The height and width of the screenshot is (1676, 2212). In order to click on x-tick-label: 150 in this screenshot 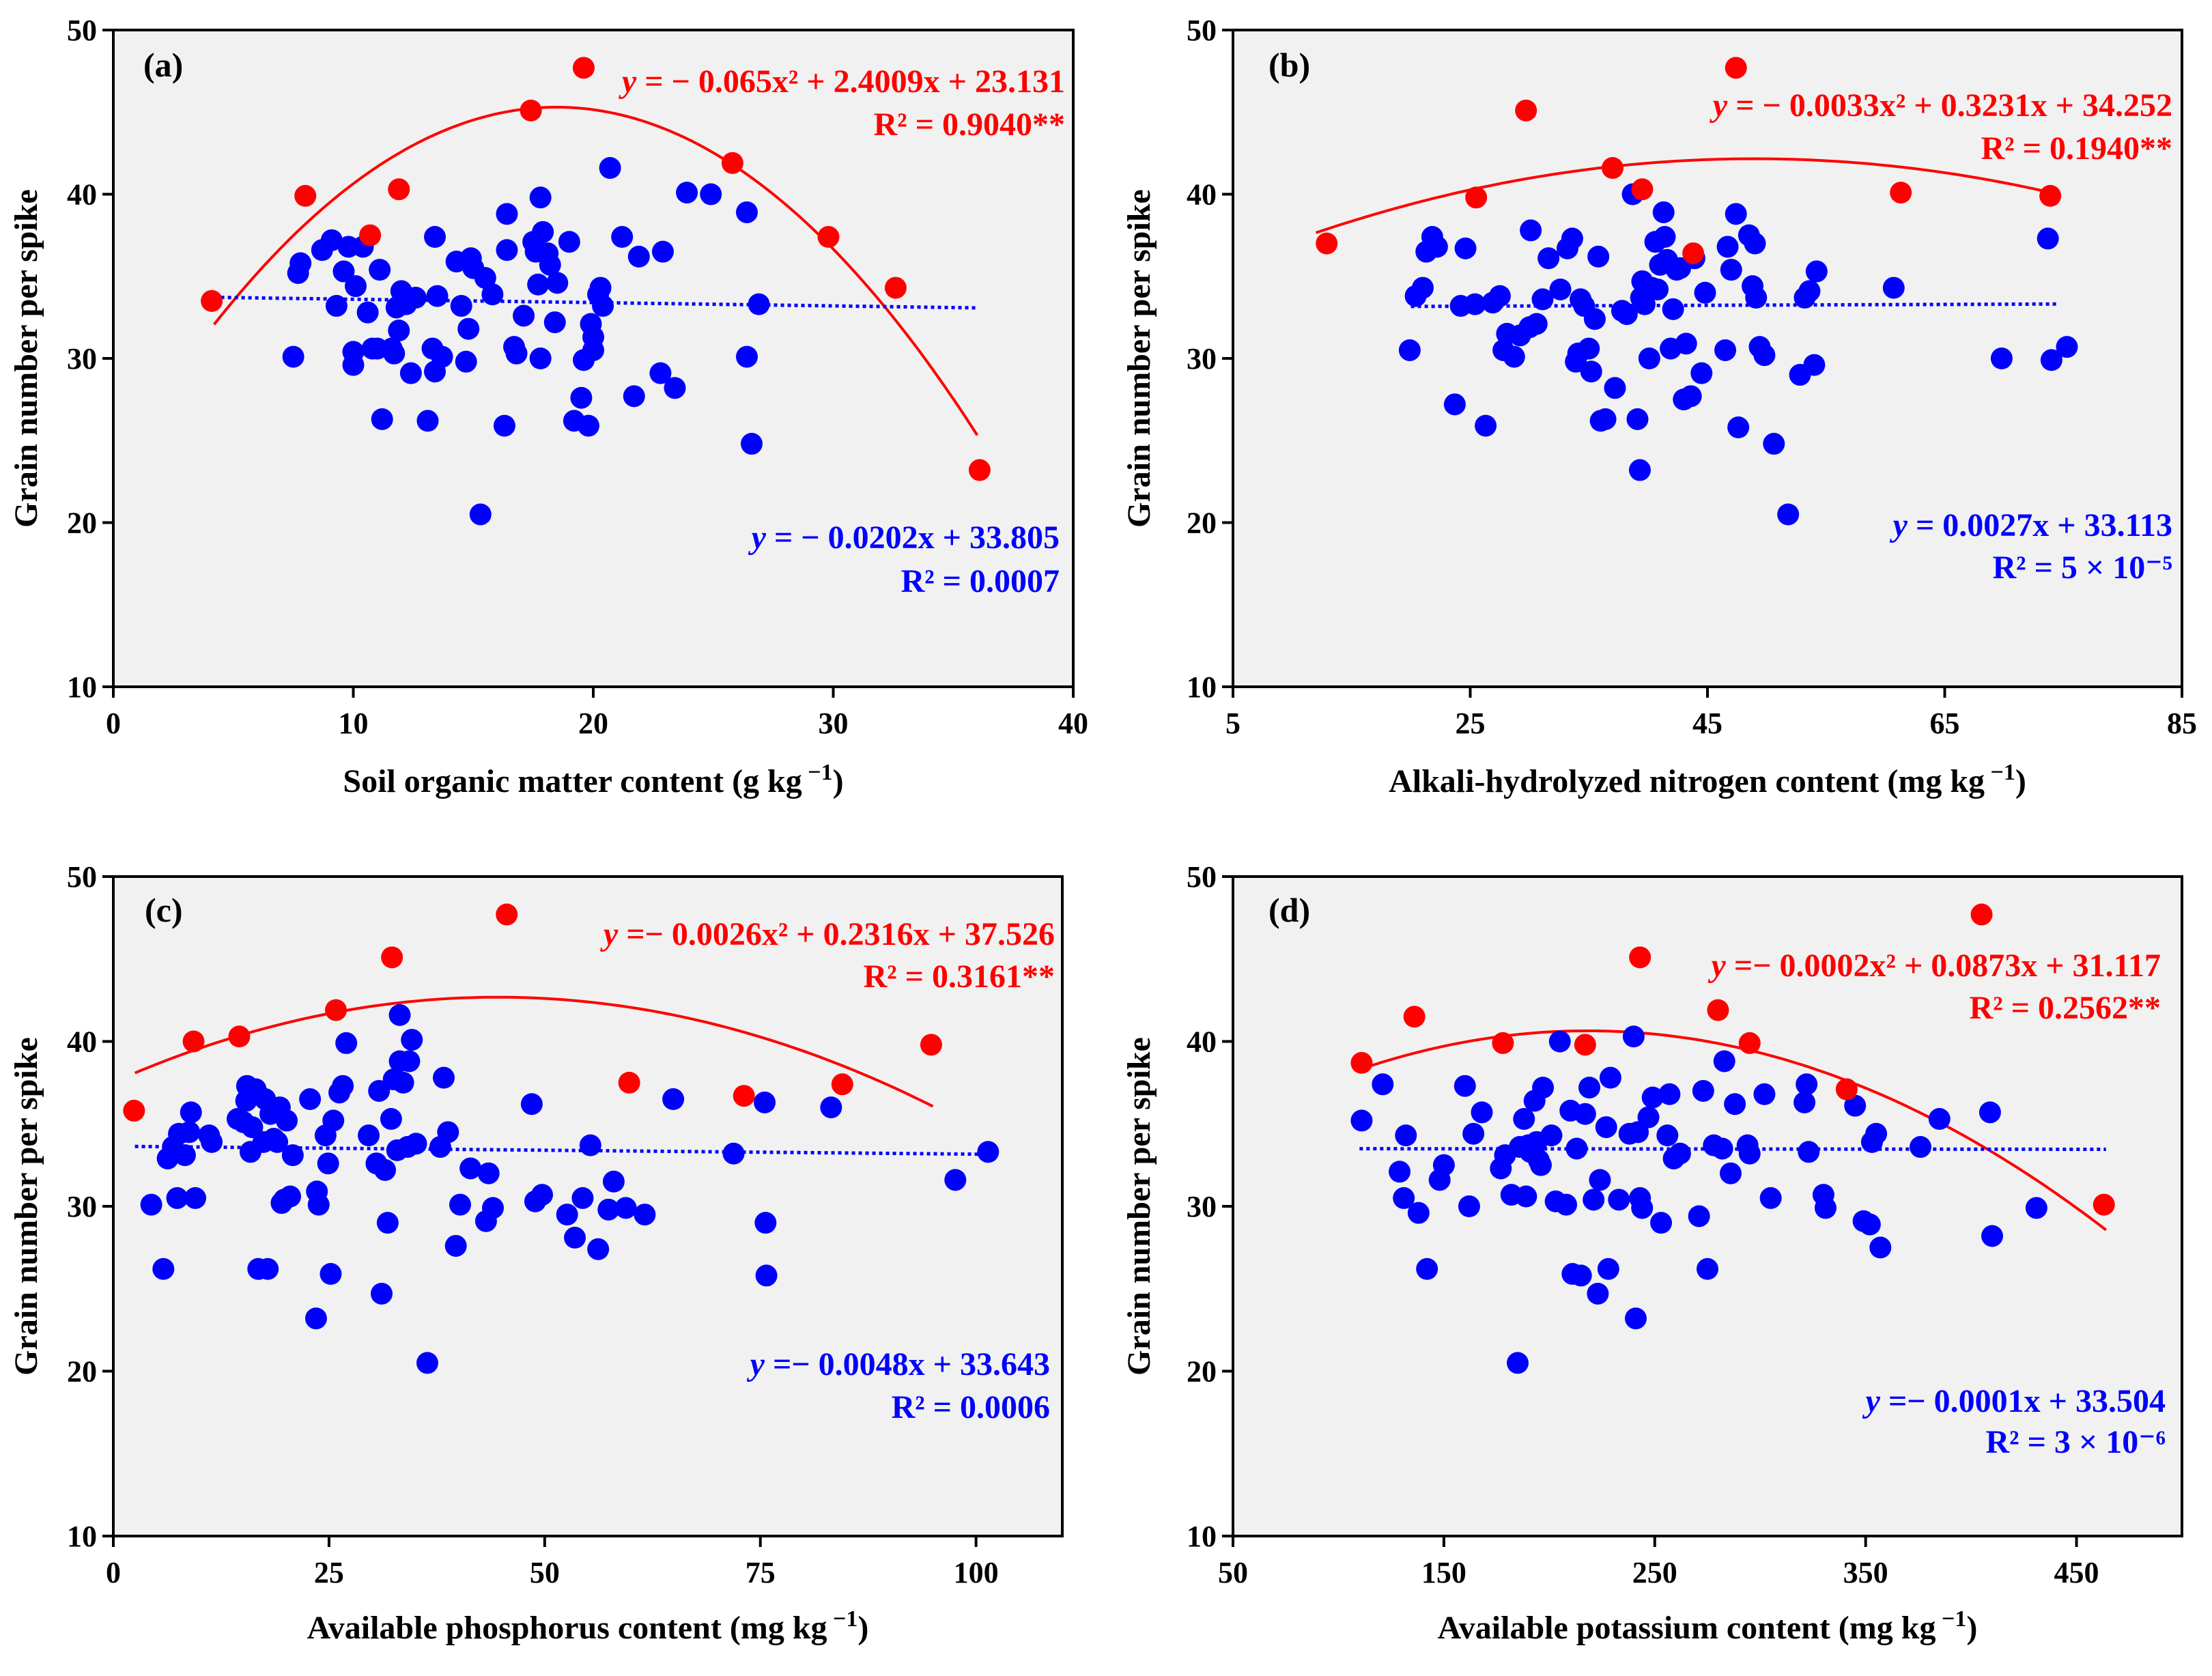, I will do `click(1443, 1572)`.